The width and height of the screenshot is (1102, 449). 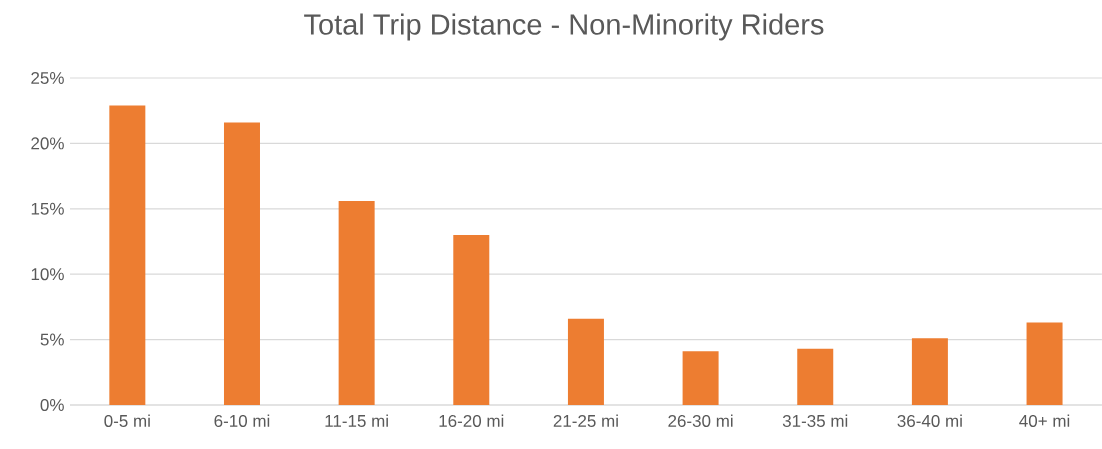 I want to click on x-tick-label: 6-10 mi, so click(x=242, y=420).